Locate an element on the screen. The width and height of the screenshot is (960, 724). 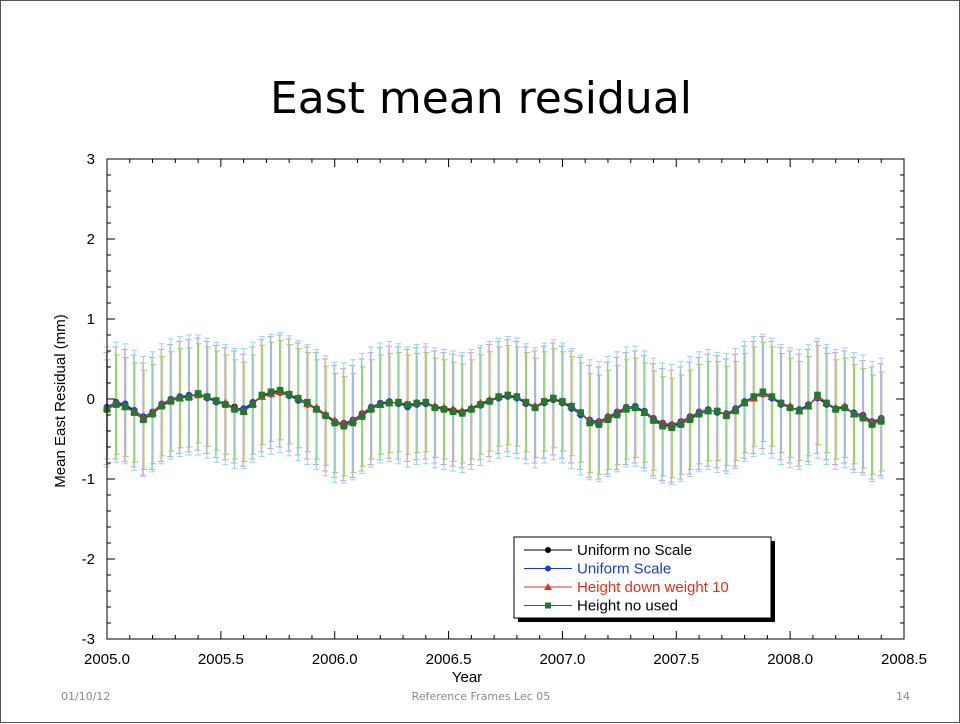
footer-title: Reference Frames Lec 05 is located at coordinates (481, 696).